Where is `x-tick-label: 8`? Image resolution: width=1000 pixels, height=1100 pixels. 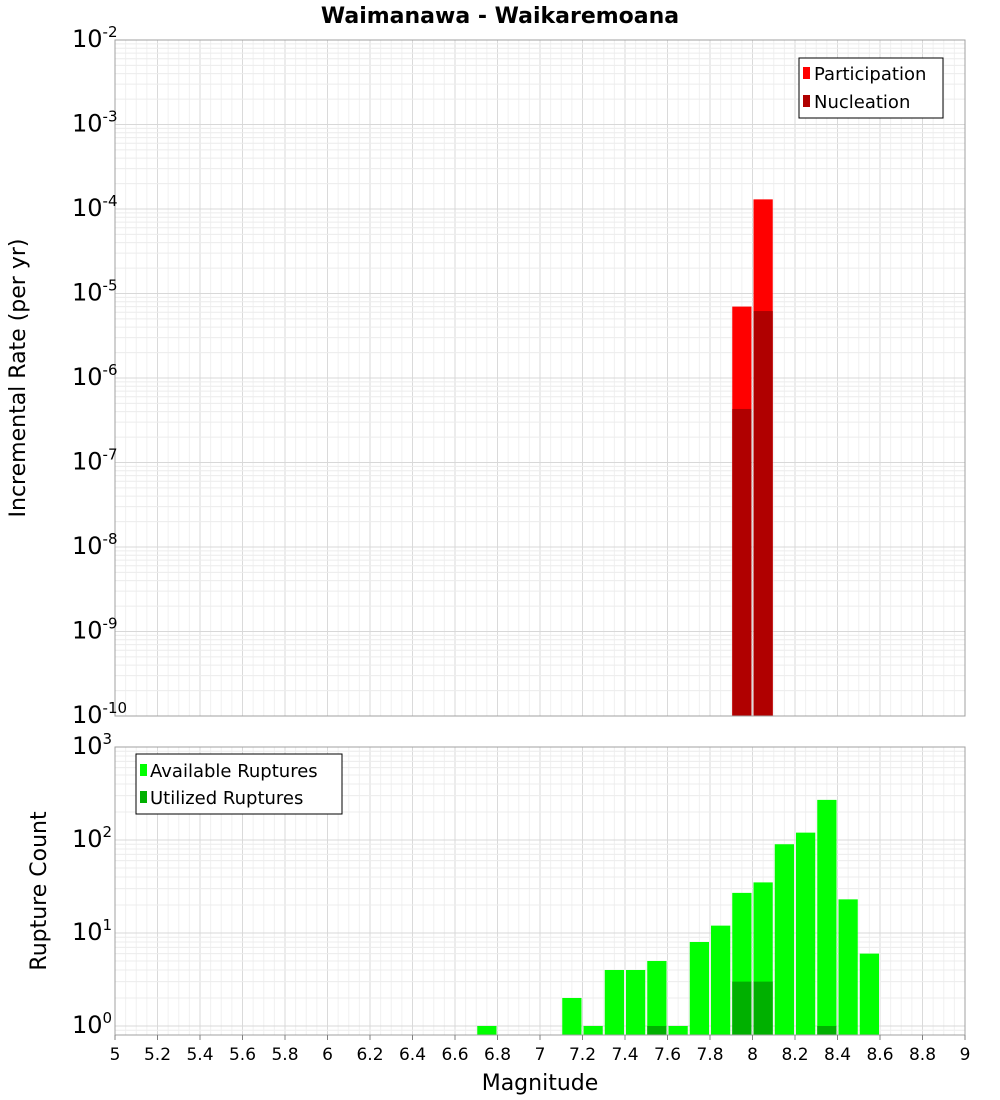 x-tick-label: 8 is located at coordinates (752, 1055).